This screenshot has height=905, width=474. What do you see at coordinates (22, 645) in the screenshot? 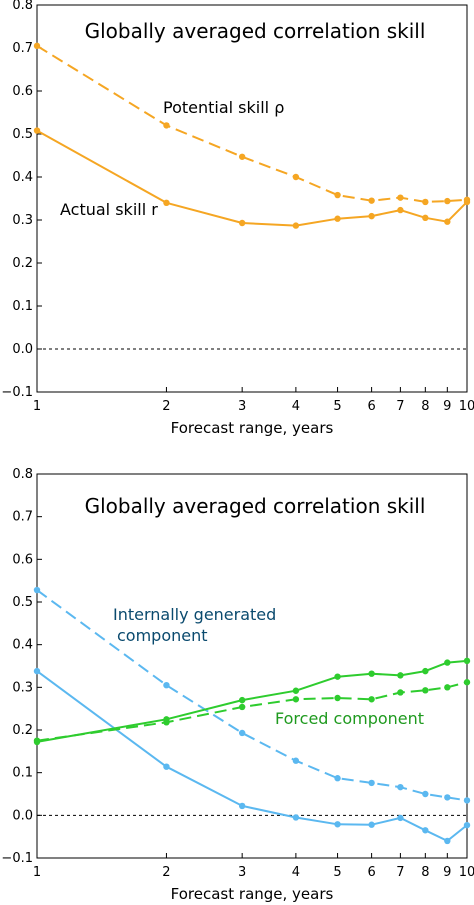
I see `y-tick-label: 0.4` at bounding box center [22, 645].